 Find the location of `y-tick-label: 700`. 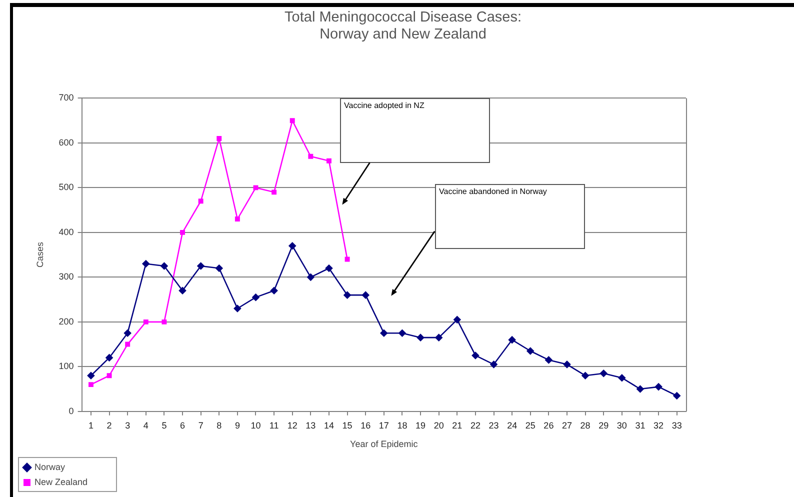

y-tick-label: 700 is located at coordinates (66, 97).